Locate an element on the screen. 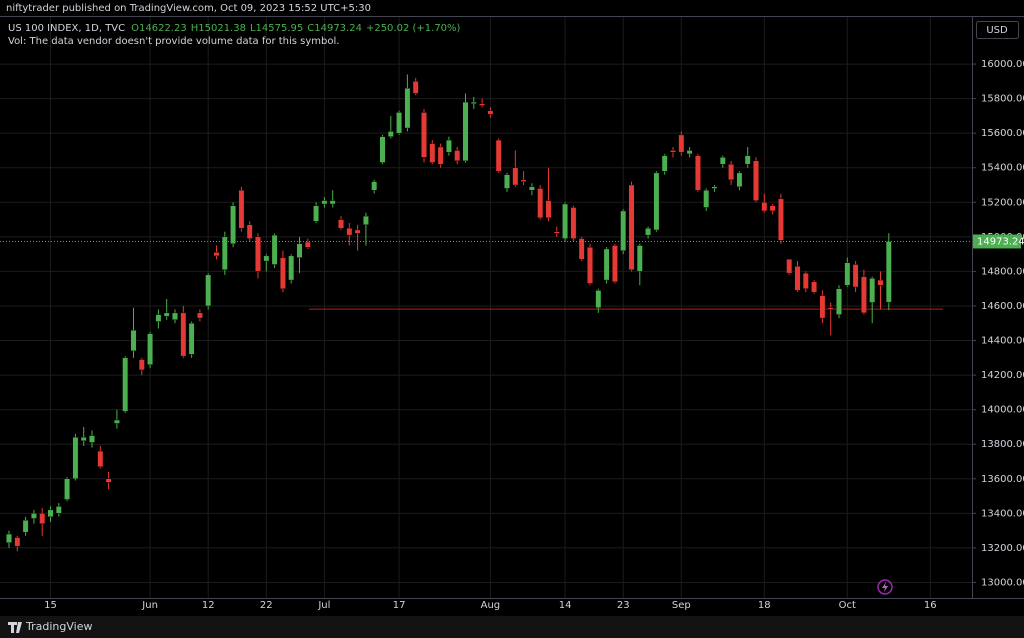  last-price-box is located at coordinates (997, 241).